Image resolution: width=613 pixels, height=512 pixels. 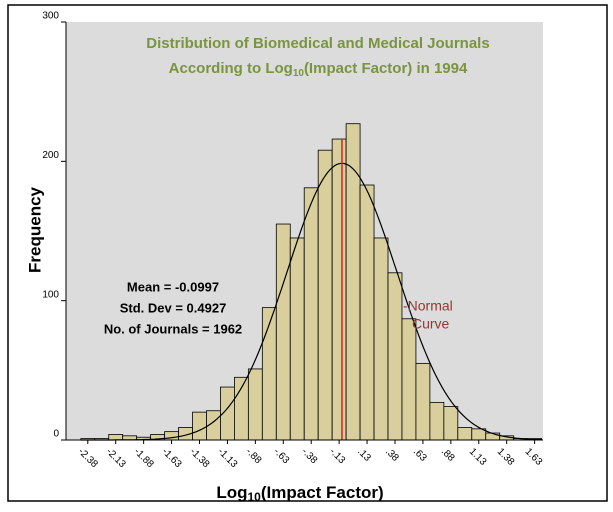 What do you see at coordinates (34, 229) in the screenshot?
I see `y-axis-label: Frequency` at bounding box center [34, 229].